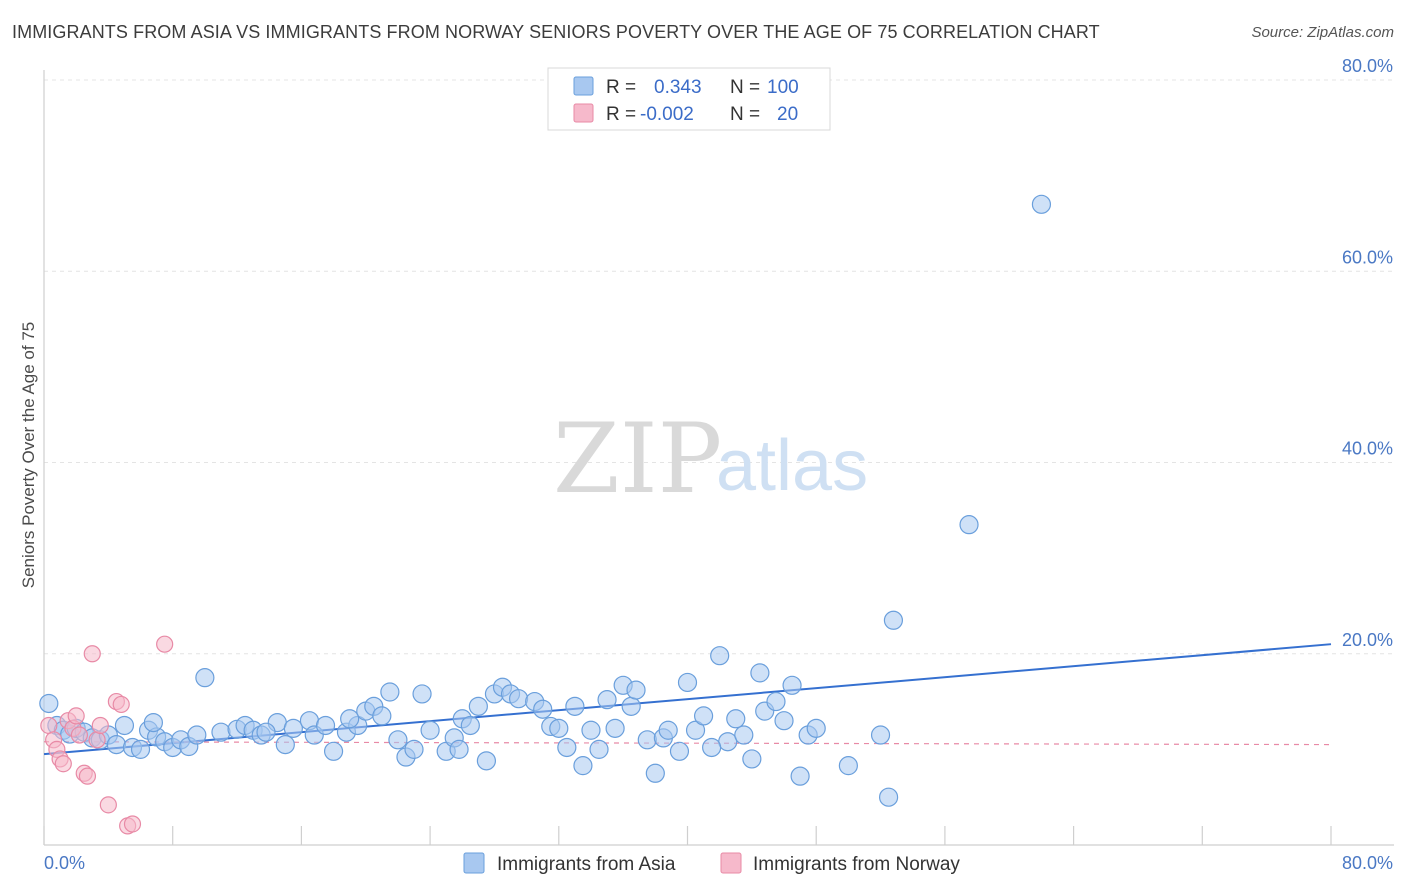 The height and width of the screenshot is (892, 1406). Describe the element at coordinates (1322, 32) in the screenshot. I see `source-label: Source: ZipAtlas.com` at that location.